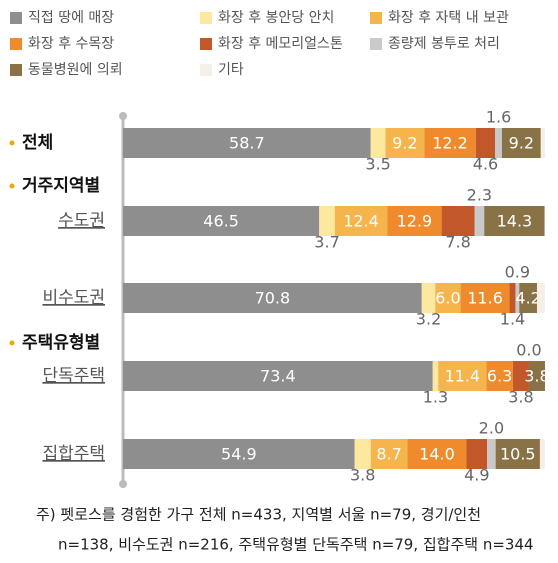 Image resolution: width=558 pixels, height=563 pixels. I want to click on legend-label: 화장 후 메모리얼스톤, so click(280, 44).